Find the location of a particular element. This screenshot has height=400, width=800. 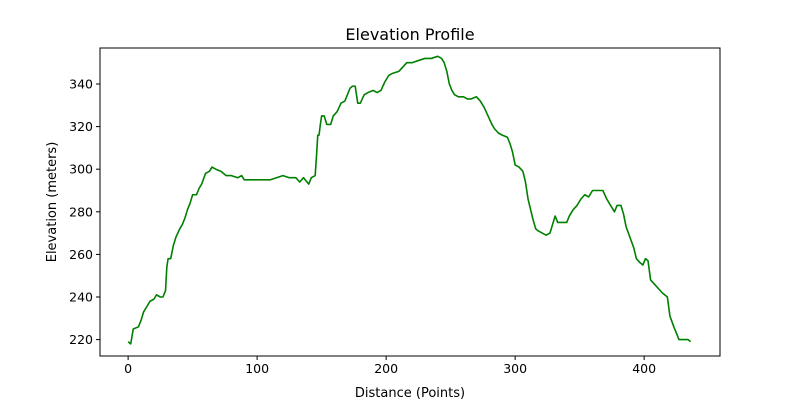

y-axis-ticks: 220 240 260 280 300 320 340 is located at coordinates (84, 211).